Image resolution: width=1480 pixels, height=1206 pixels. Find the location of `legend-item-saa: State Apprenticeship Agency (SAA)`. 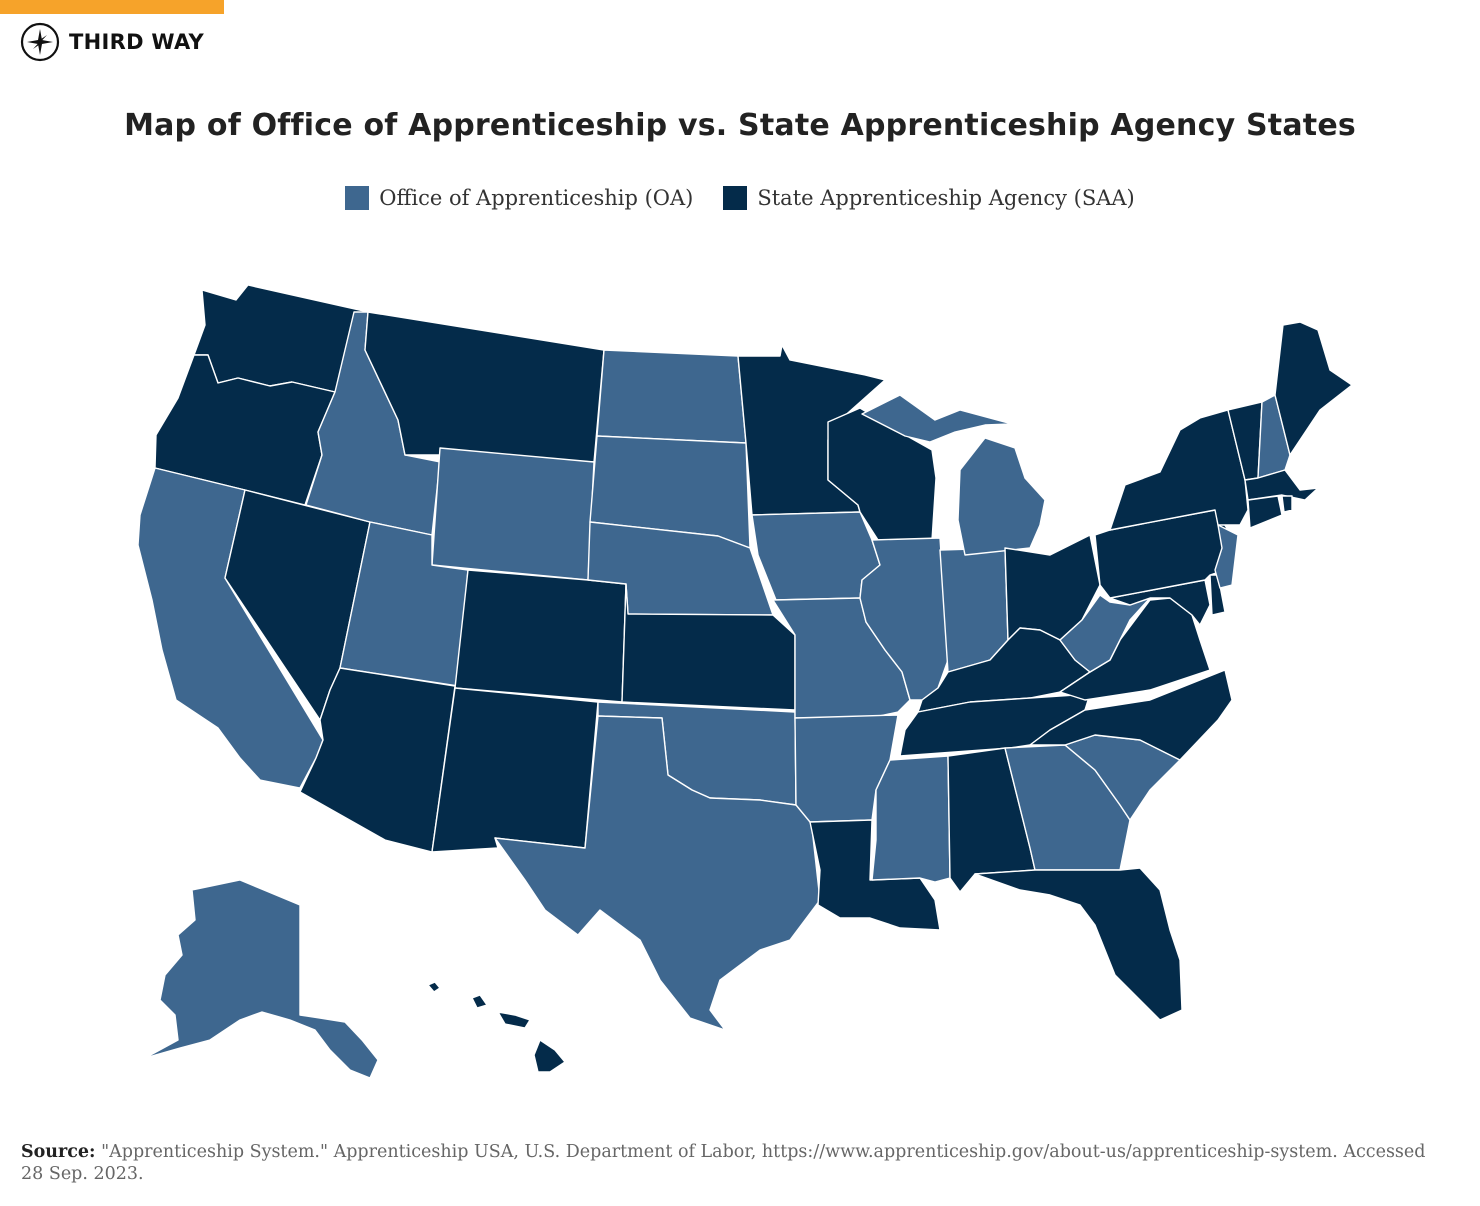

legend-item-saa: State Apprenticeship Agency (SAA) is located at coordinates (929, 198).